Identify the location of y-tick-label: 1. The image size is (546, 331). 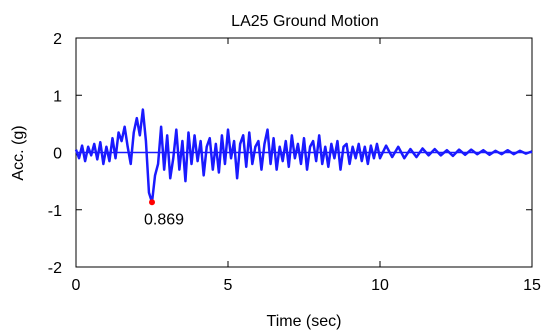
(57, 96).